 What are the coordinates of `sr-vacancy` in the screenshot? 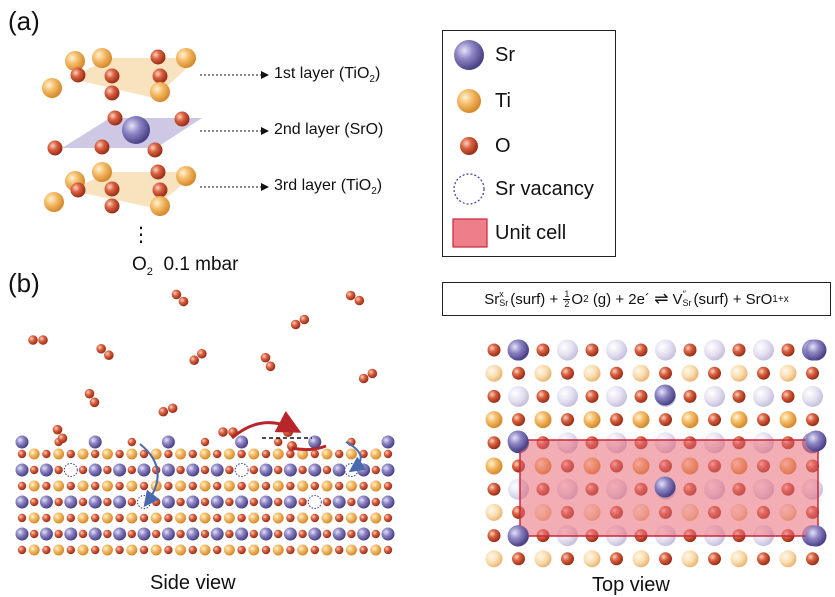 It's located at (314, 502).